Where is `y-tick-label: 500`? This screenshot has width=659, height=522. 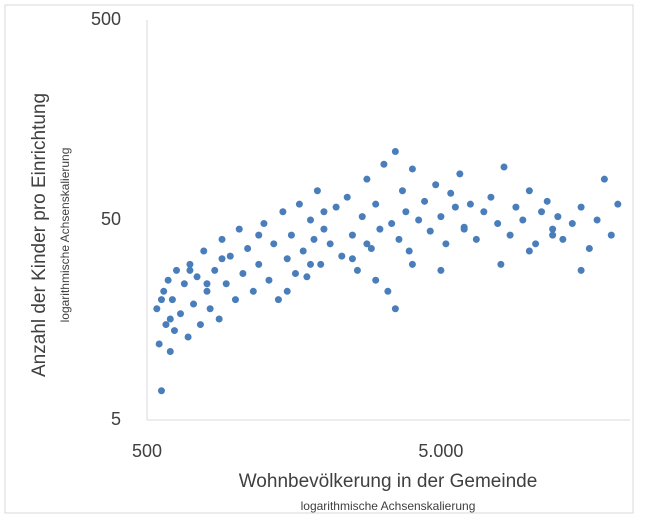
y-tick-label: 500 is located at coordinates (106, 19).